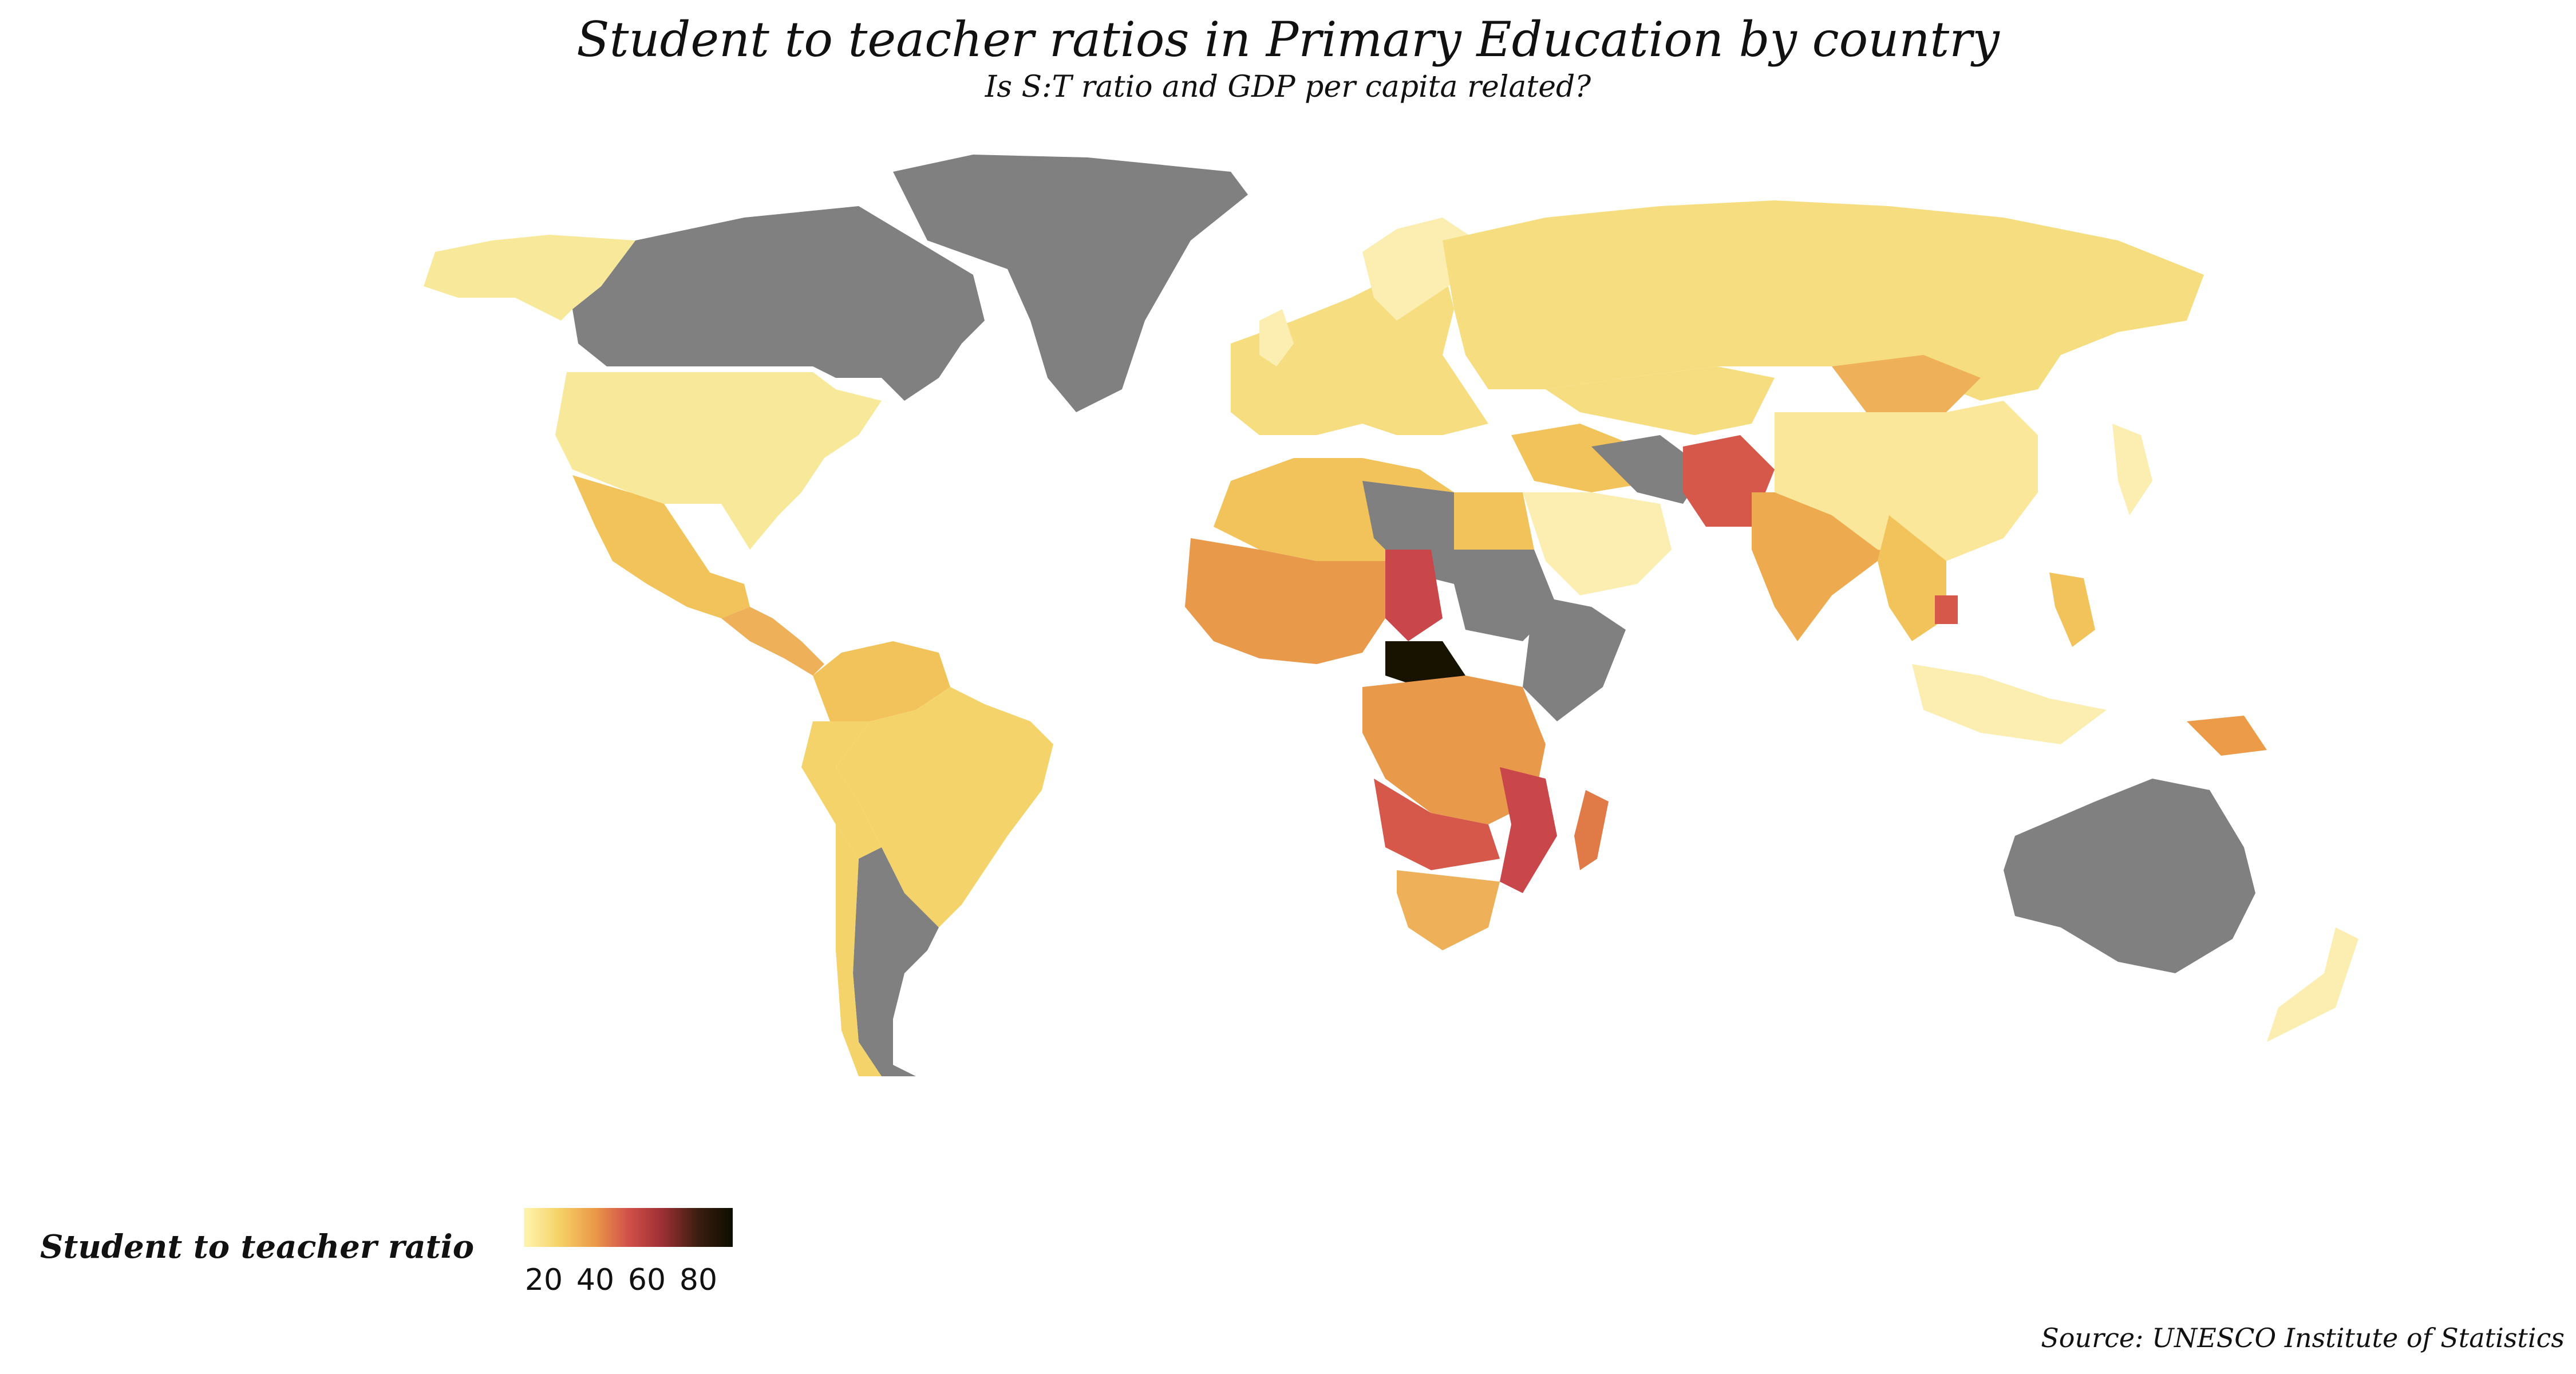  Describe the element at coordinates (543, 1280) in the screenshot. I see `legend-tick-label: 20` at that location.